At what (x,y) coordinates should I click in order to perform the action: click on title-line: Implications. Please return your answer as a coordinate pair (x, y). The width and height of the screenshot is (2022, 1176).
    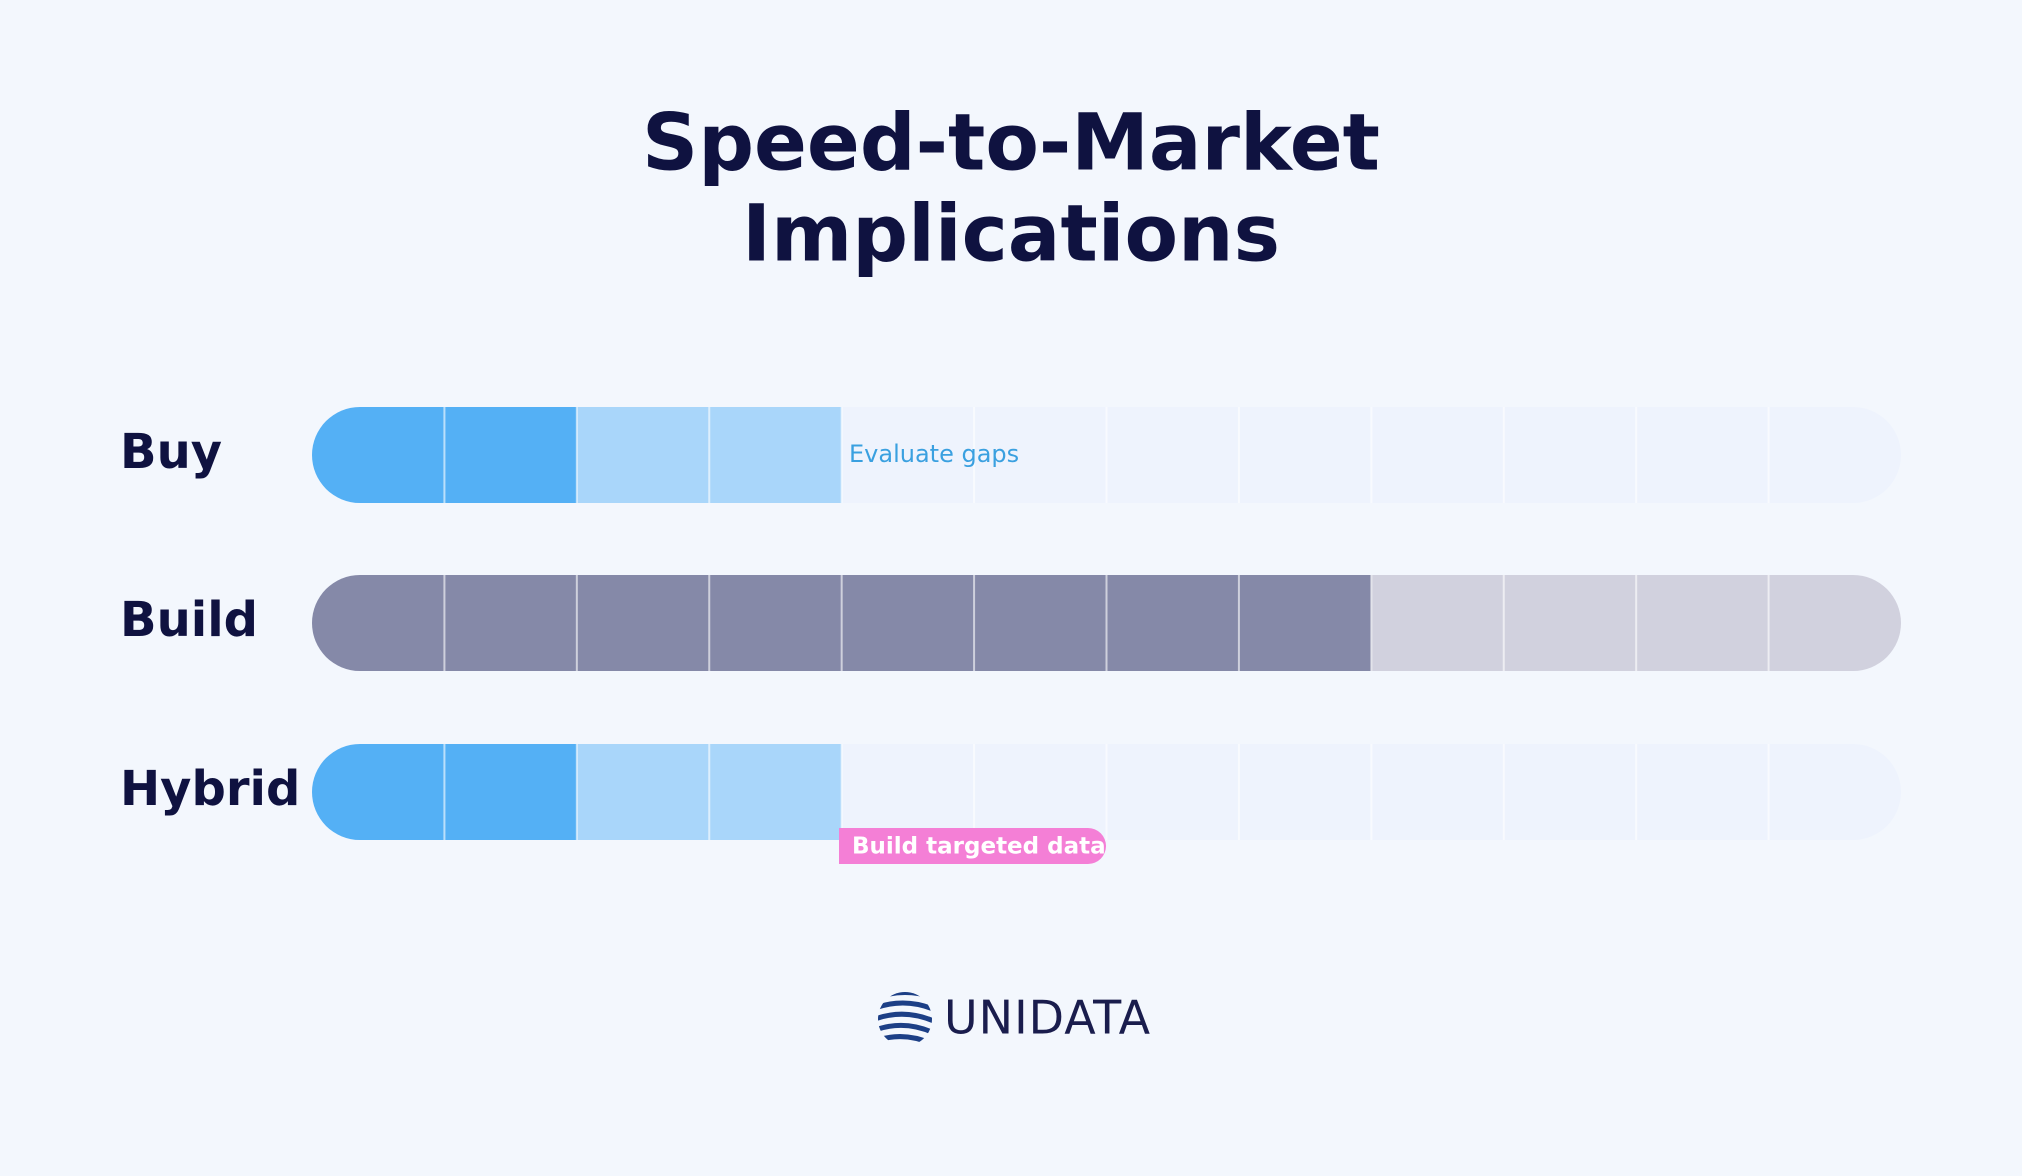
    Looking at the image, I should click on (1011, 234).